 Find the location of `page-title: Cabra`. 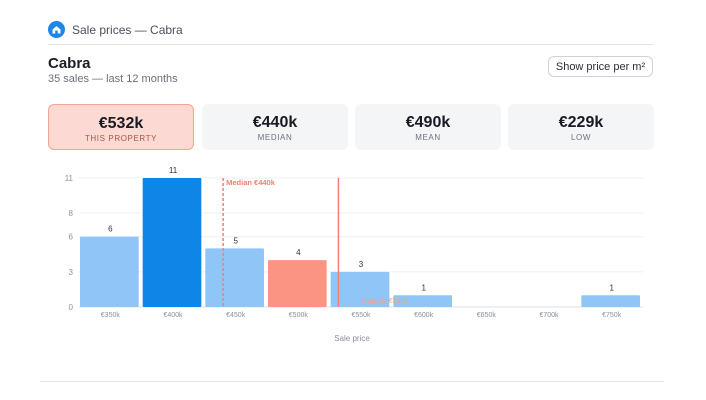

page-title: Cabra is located at coordinates (69, 63).